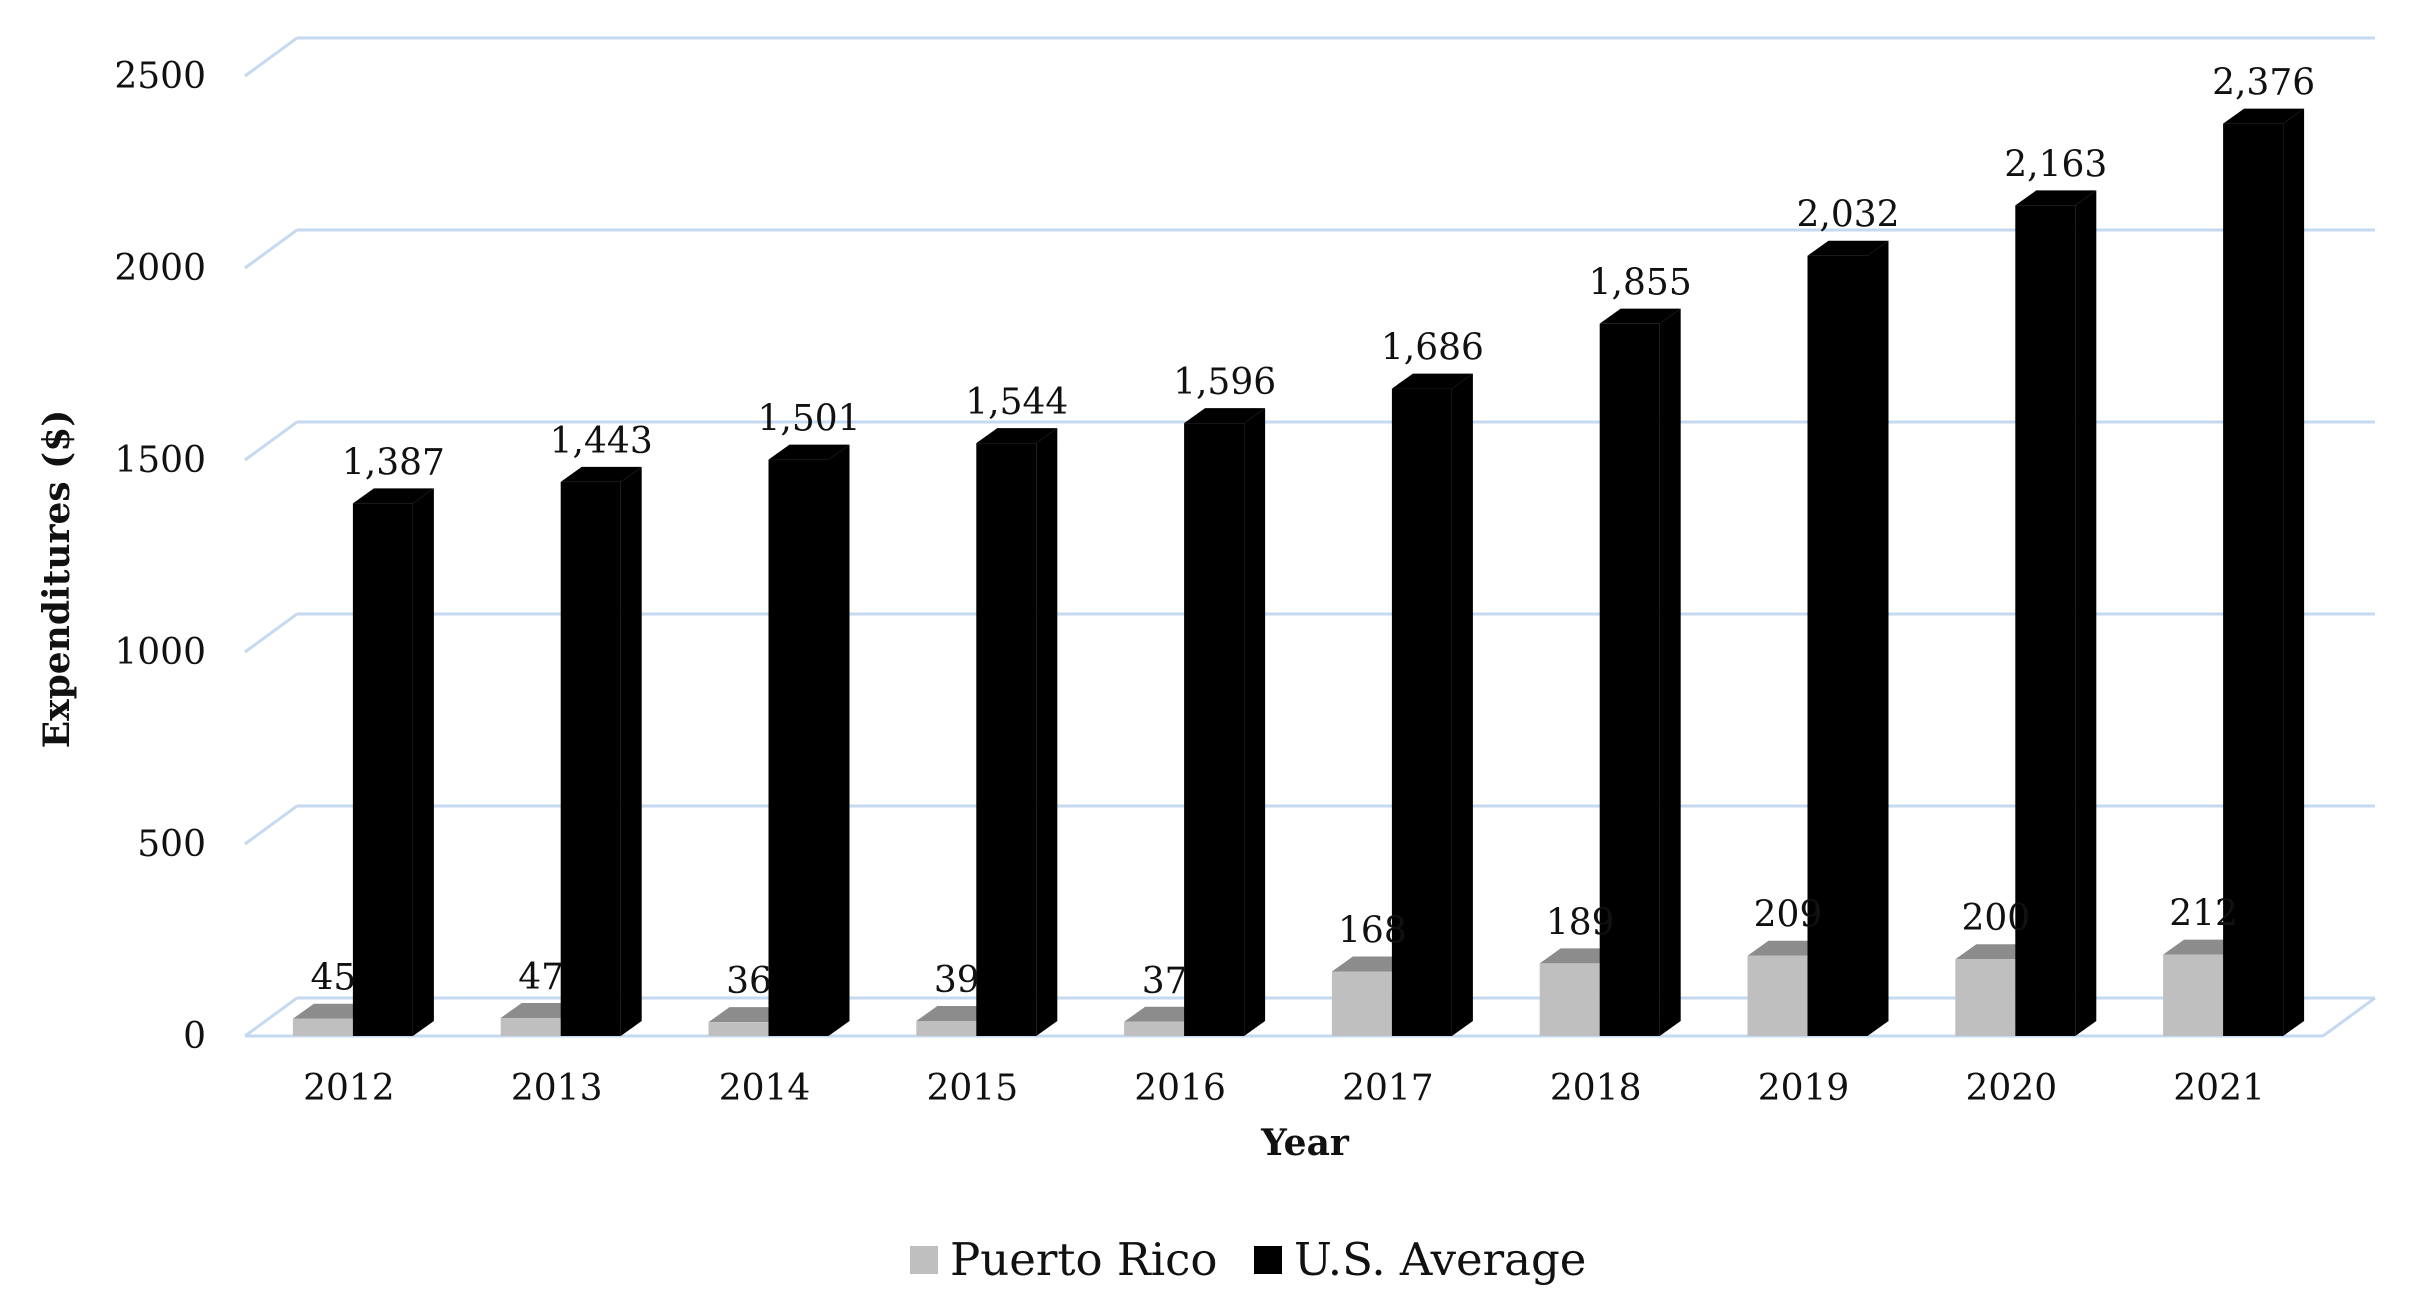  Describe the element at coordinates (765, 1088) in the screenshot. I see `x-tick-label: 2014` at that location.